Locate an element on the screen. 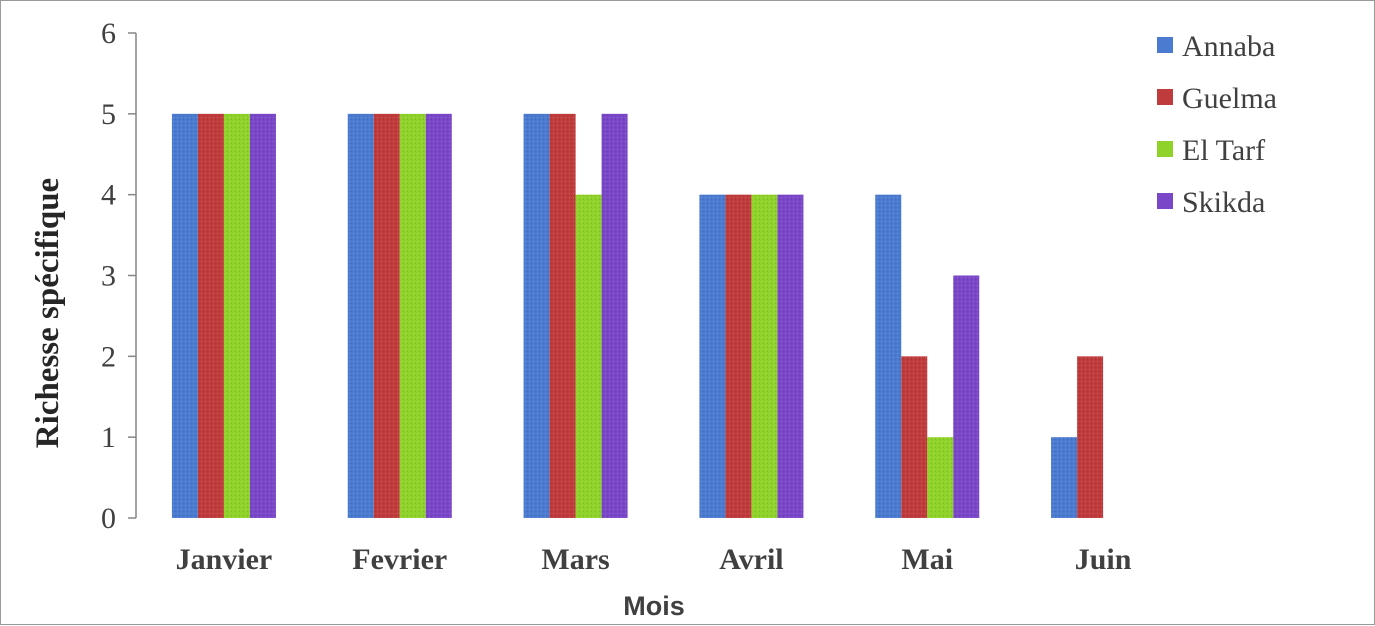 Image resolution: width=1375 pixels, height=626 pixels. y-tick-label: 5 is located at coordinates (108, 114).